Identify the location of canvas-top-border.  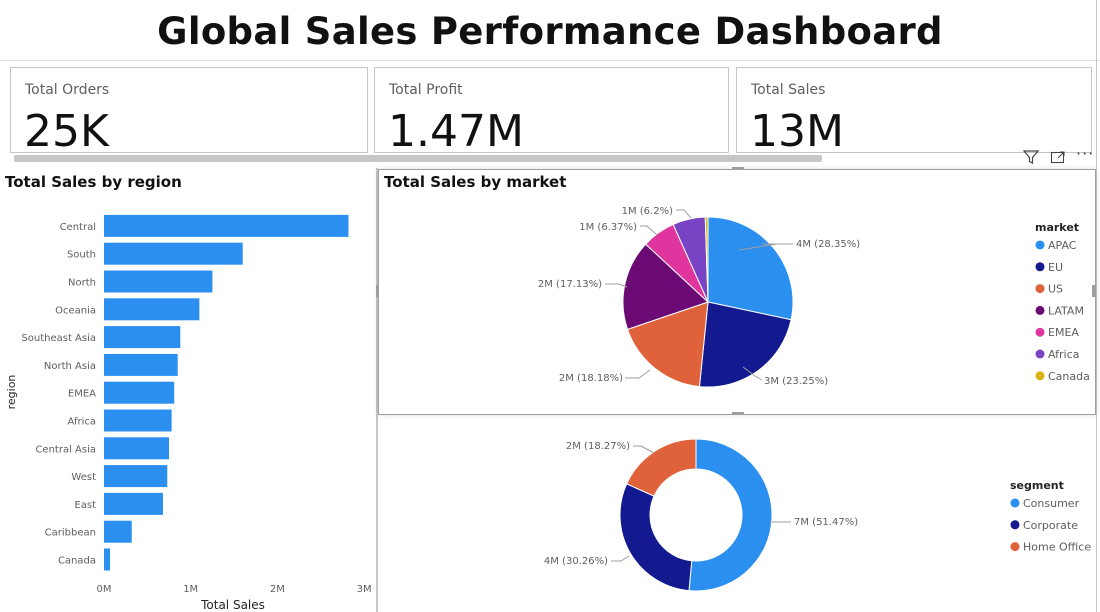
(550, 60).